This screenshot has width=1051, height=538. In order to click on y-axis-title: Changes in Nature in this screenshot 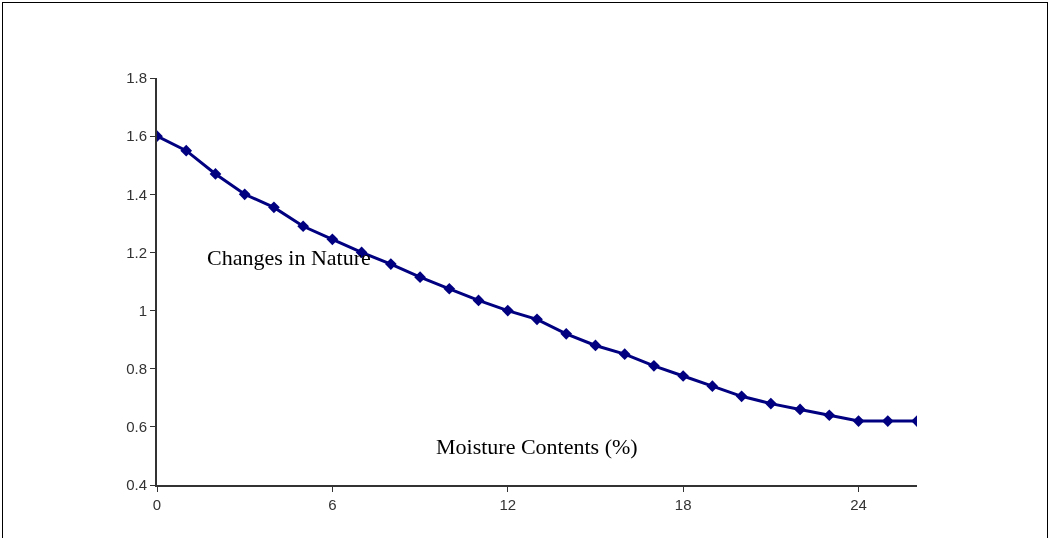, I will do `click(289, 257)`.